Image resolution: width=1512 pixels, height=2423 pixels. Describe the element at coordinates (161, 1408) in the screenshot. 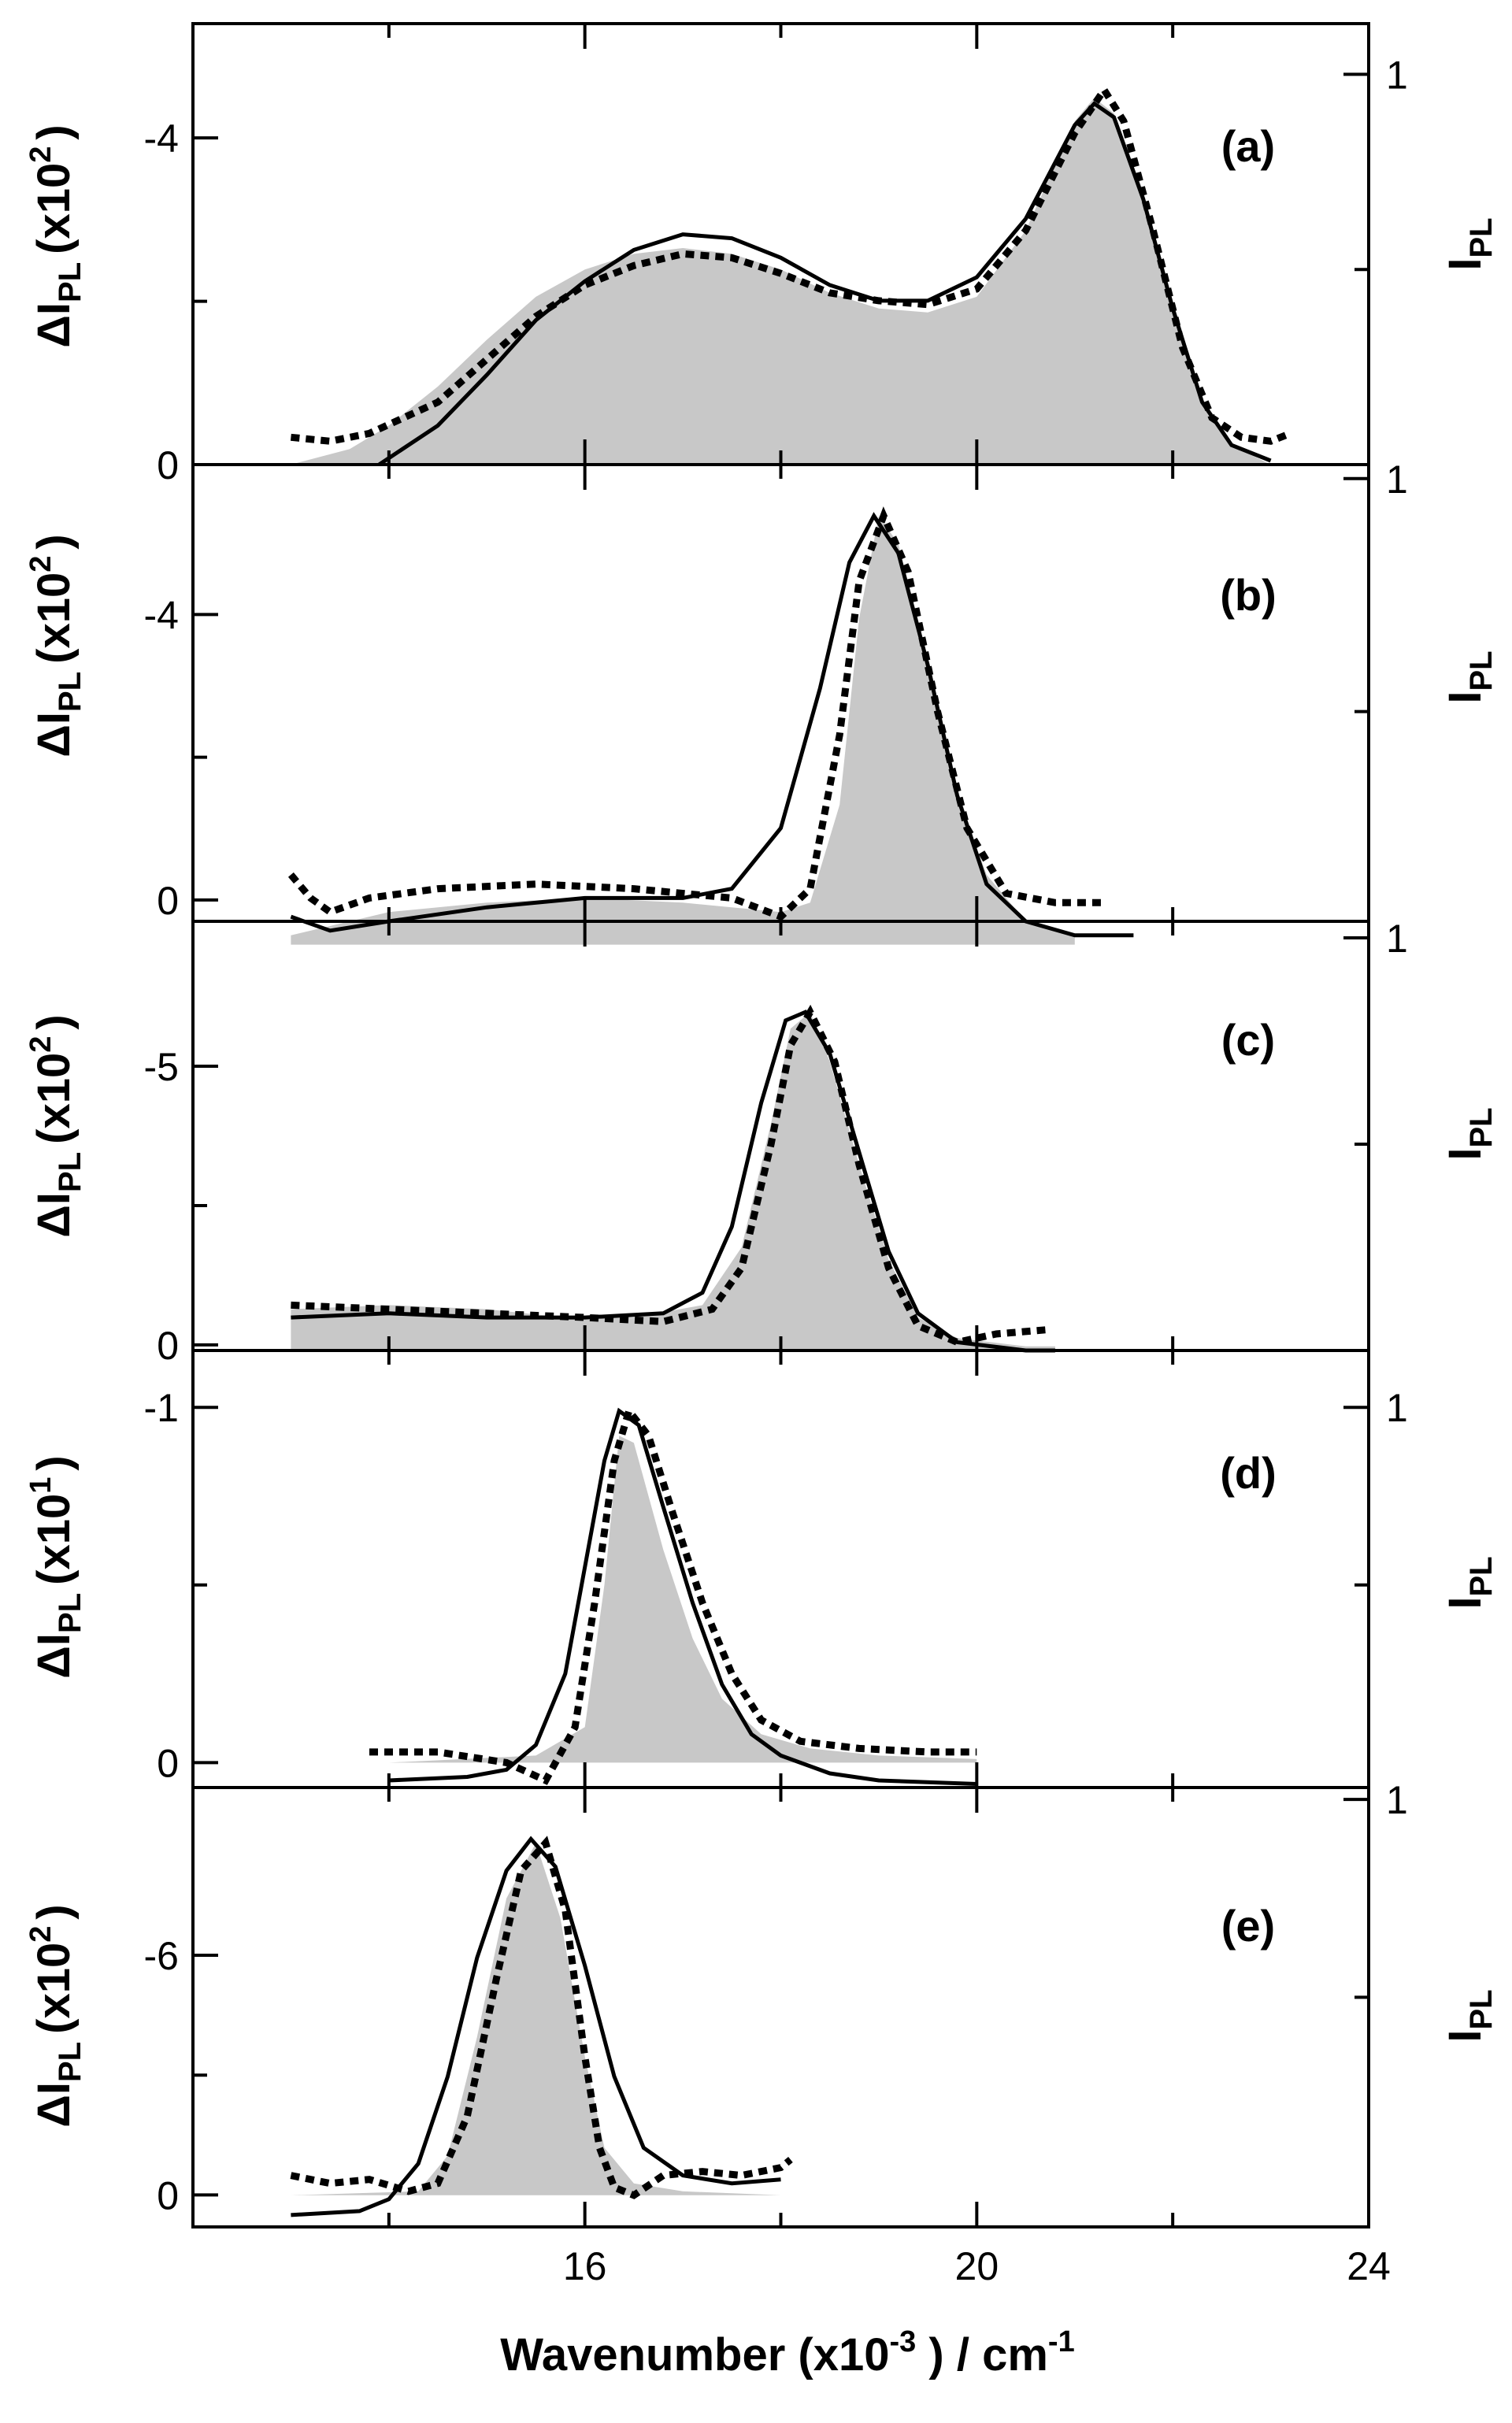

I see `left-tick-label: -1` at that location.